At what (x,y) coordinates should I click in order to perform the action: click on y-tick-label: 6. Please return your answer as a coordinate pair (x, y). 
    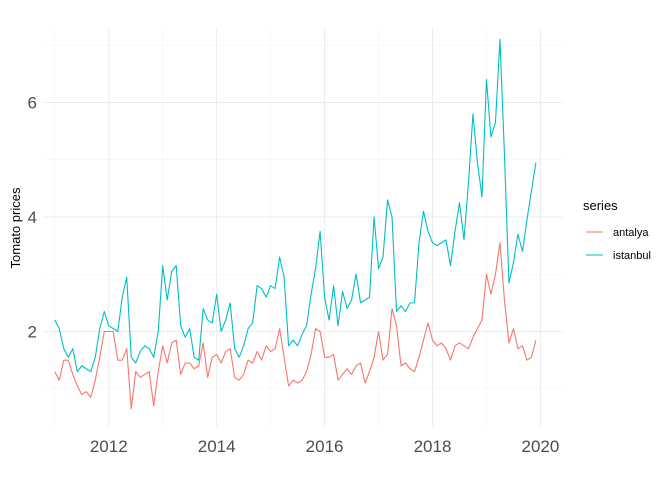
    Looking at the image, I should click on (32, 102).